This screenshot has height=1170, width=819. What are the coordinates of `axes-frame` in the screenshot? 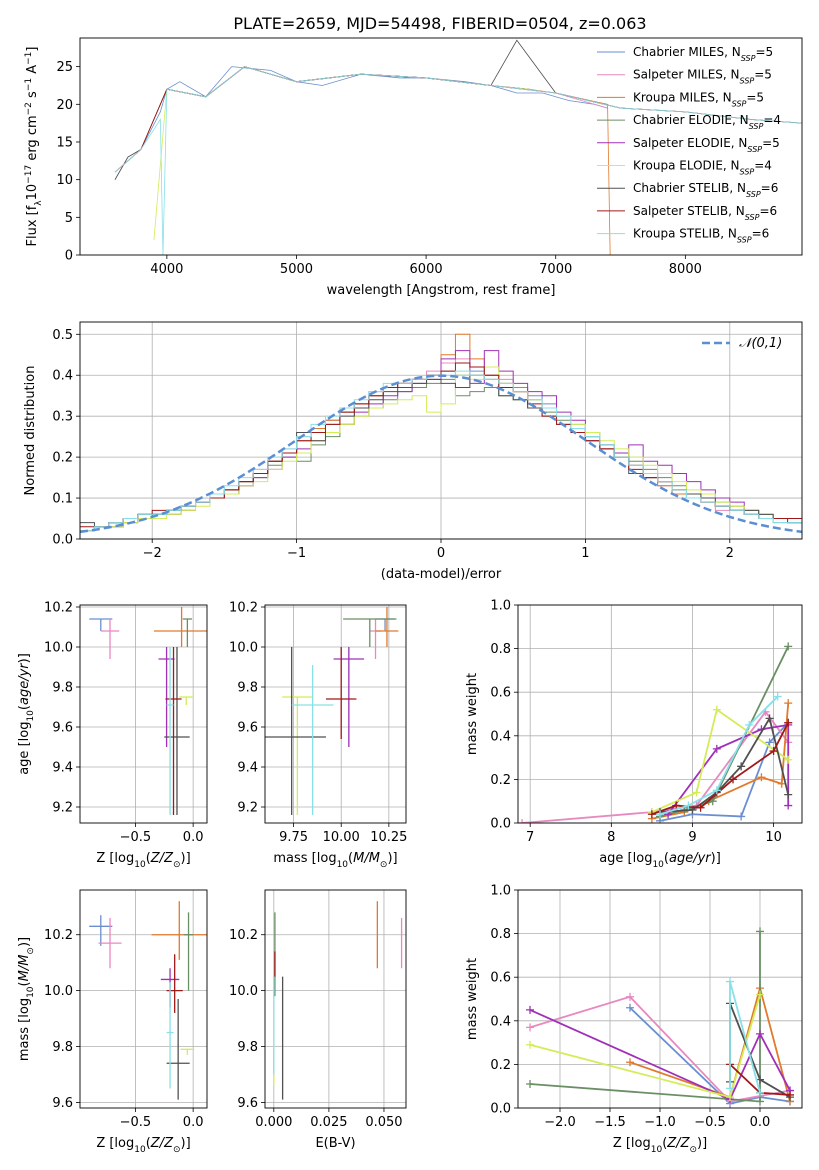 It's located at (335, 714).